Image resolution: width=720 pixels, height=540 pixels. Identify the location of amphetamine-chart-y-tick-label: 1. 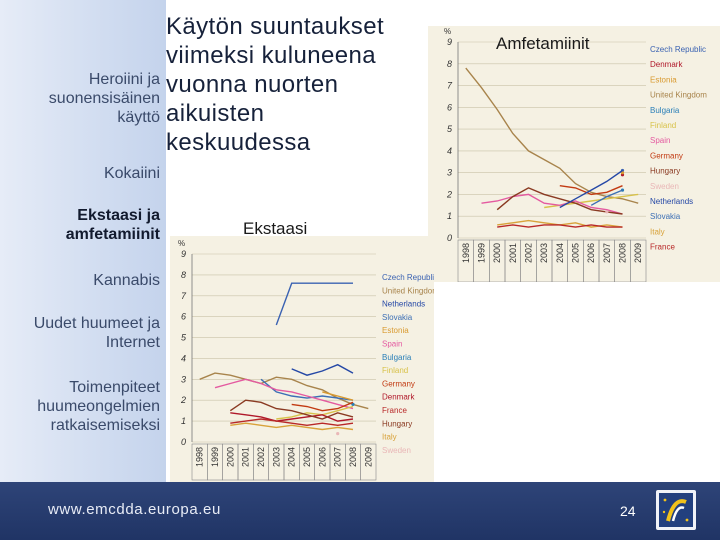
(449, 216).